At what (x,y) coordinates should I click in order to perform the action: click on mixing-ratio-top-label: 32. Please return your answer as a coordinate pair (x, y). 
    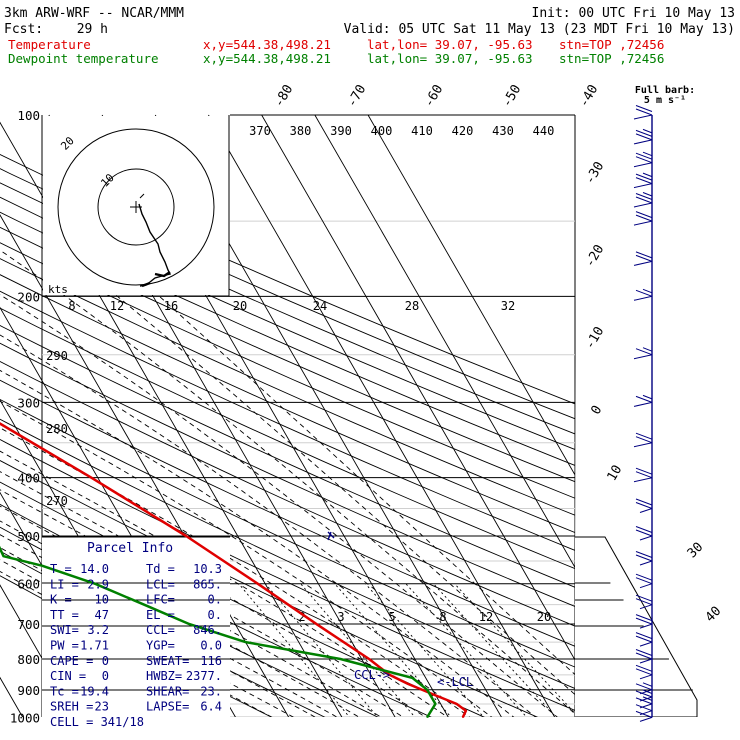
    Looking at the image, I should click on (508, 306).